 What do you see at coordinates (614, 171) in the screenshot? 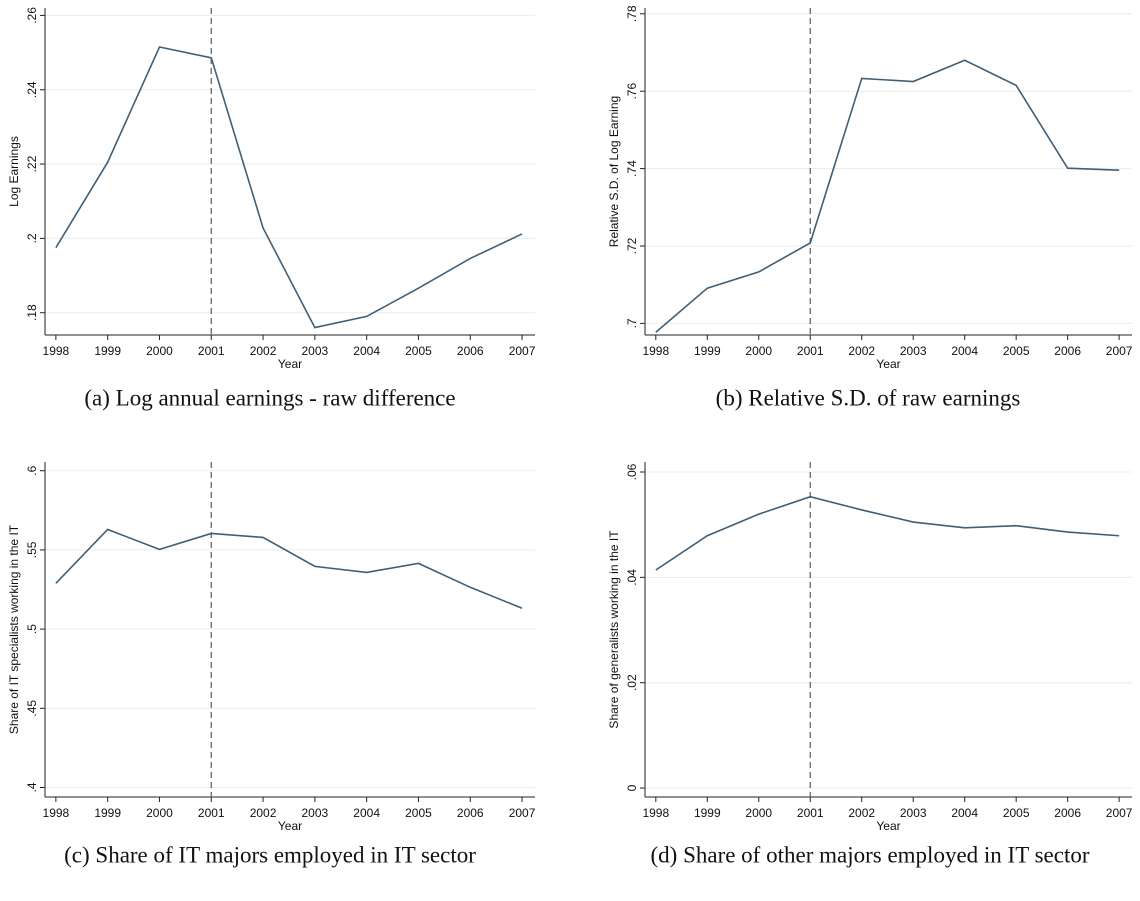
I see `y-axis-label: Relative S.D. of Log Earning` at bounding box center [614, 171].